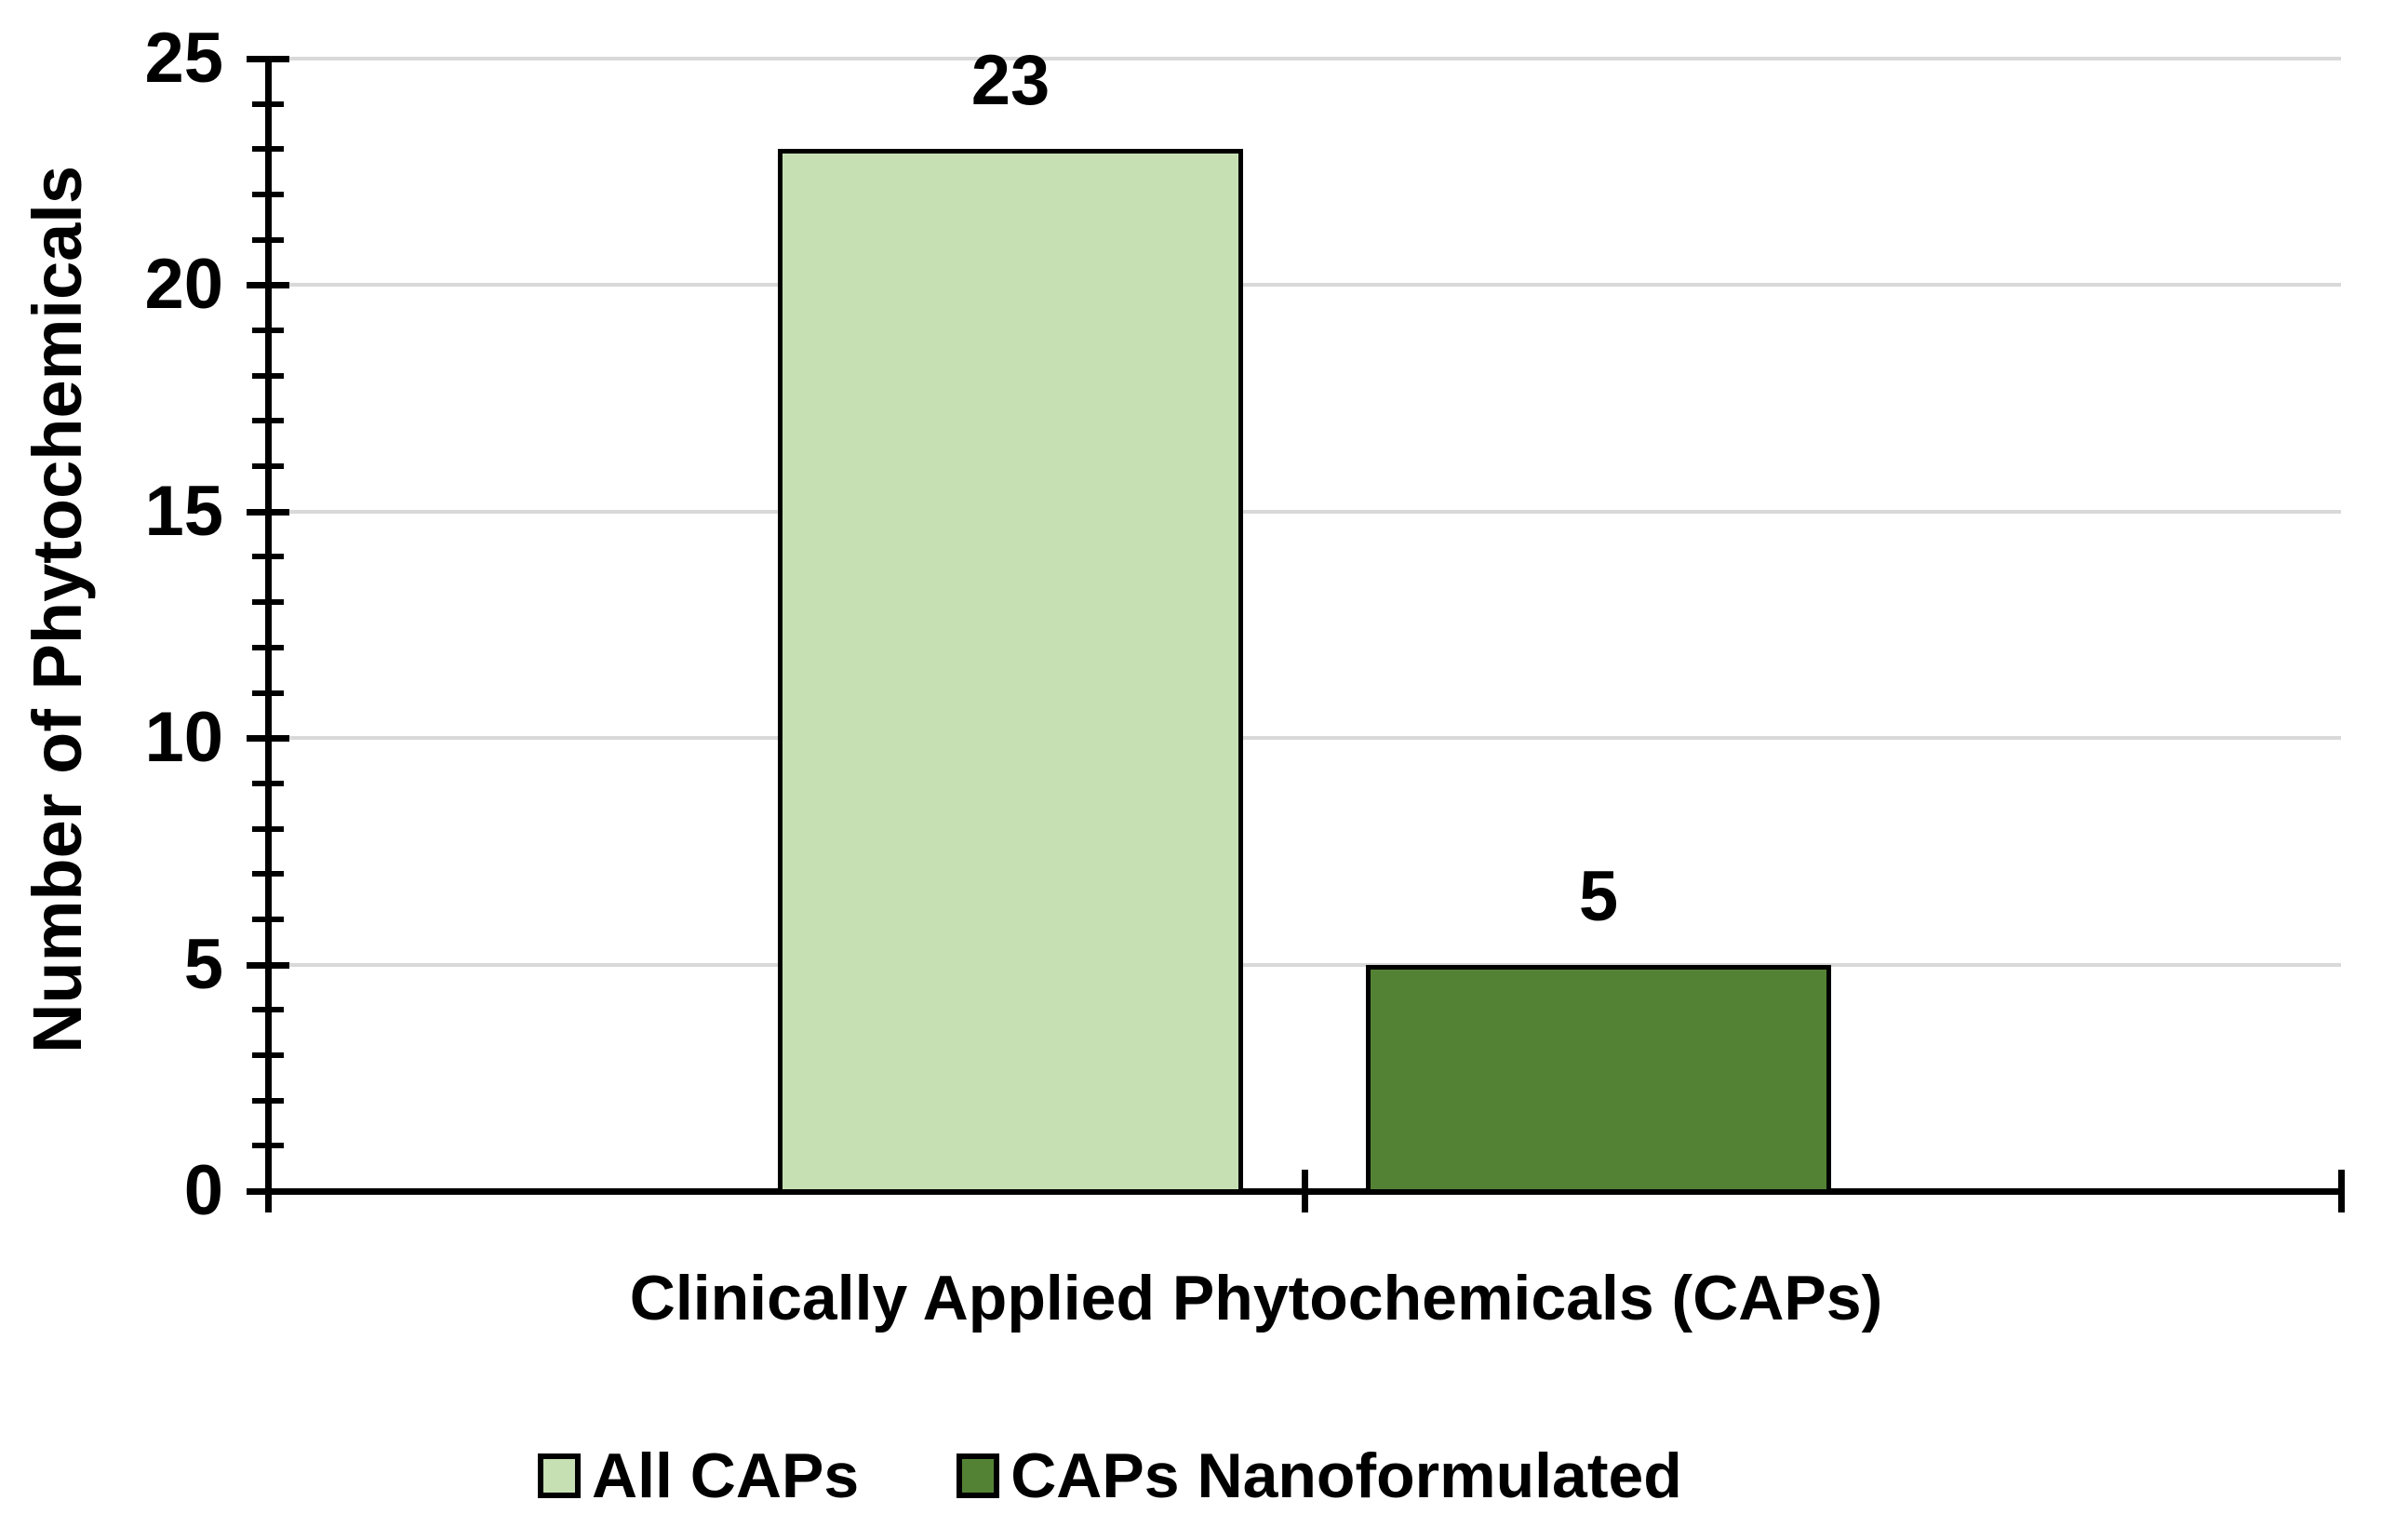 This screenshot has height=1527, width=2408. I want to click on y-tick-label-5: 5, so click(203, 964).